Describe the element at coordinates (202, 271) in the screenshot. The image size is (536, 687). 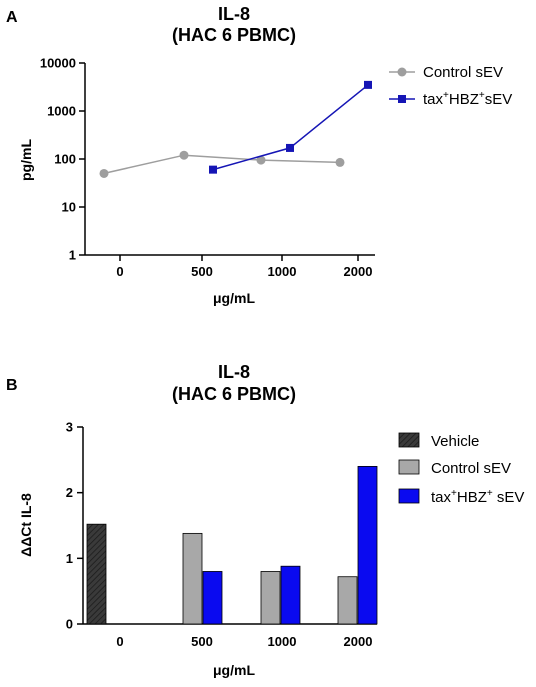
I see `chart-a-xtick-label: 500` at that location.